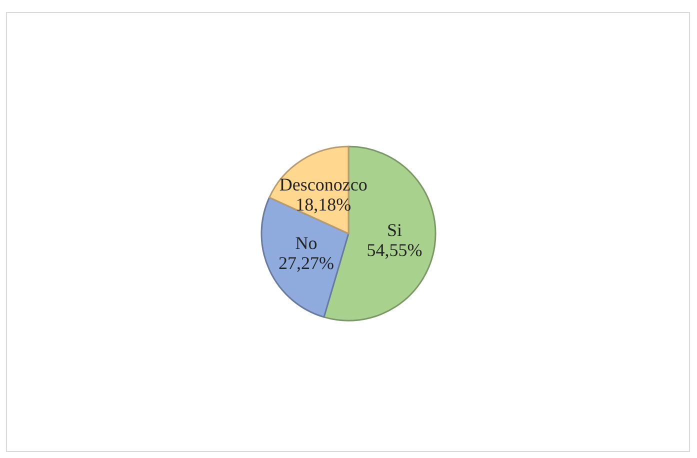  I want to click on data-label: 54,55%, so click(394, 250).